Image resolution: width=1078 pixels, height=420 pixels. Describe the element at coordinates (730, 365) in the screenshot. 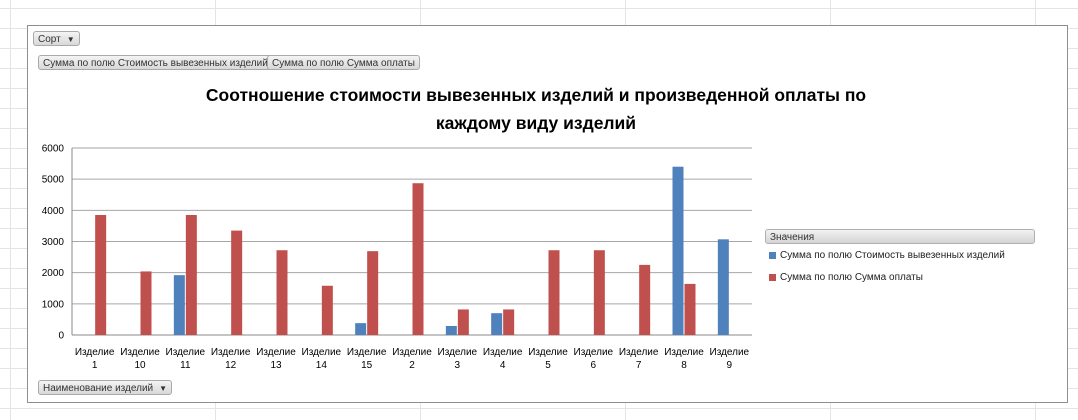

I see `x-tick-label: 9` at that location.